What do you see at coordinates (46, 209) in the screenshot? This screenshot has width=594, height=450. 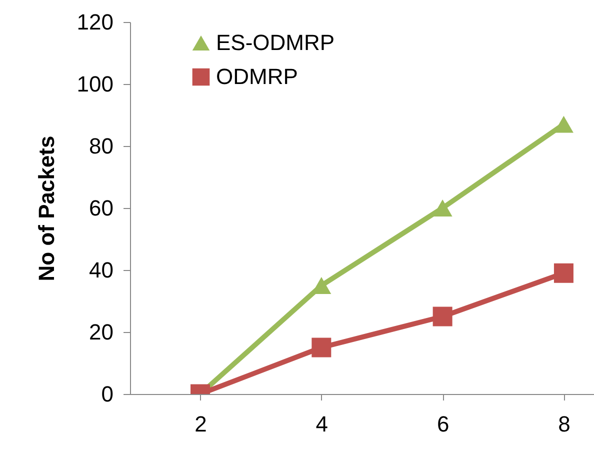 I see `y-axis-title: No of Packets` at bounding box center [46, 209].